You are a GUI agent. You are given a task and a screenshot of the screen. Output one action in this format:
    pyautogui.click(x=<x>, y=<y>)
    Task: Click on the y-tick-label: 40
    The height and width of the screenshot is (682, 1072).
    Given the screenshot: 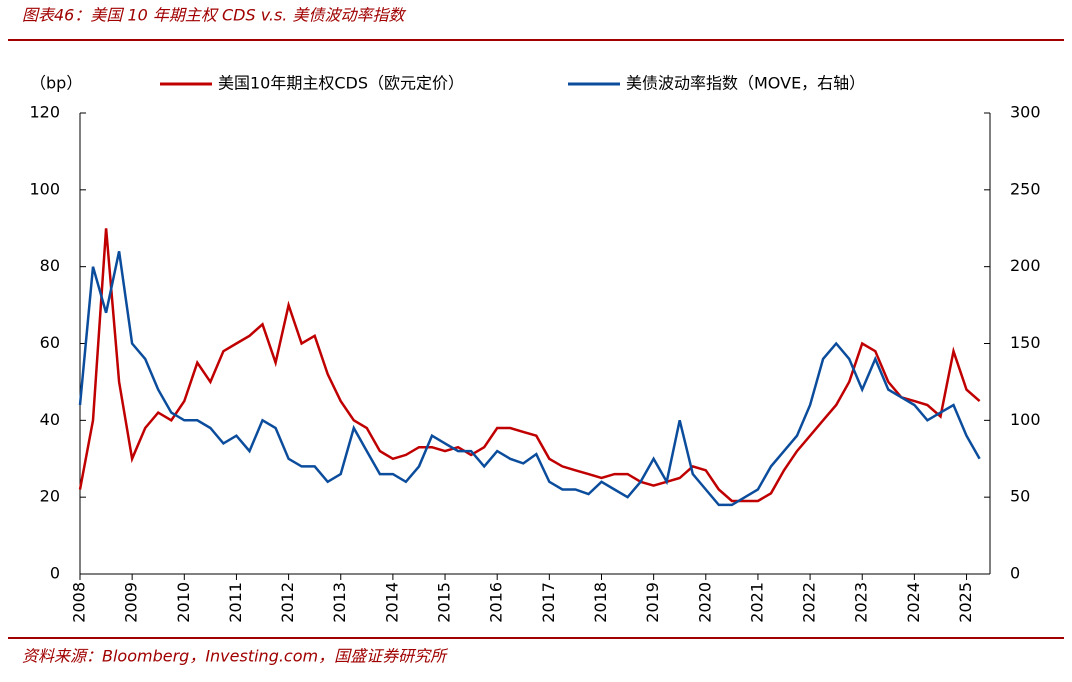 What is the action you would take?
    pyautogui.click(x=50, y=419)
    